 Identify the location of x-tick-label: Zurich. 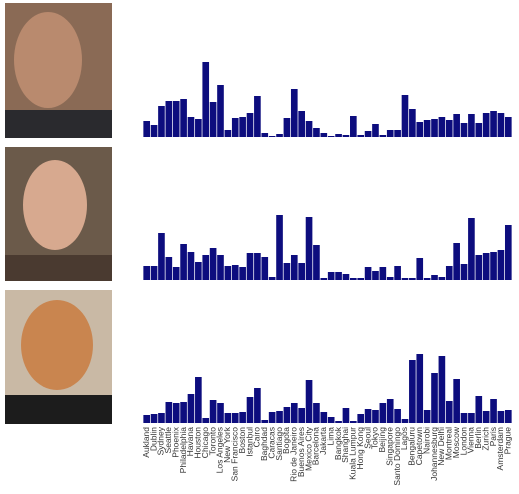
(485, 439).